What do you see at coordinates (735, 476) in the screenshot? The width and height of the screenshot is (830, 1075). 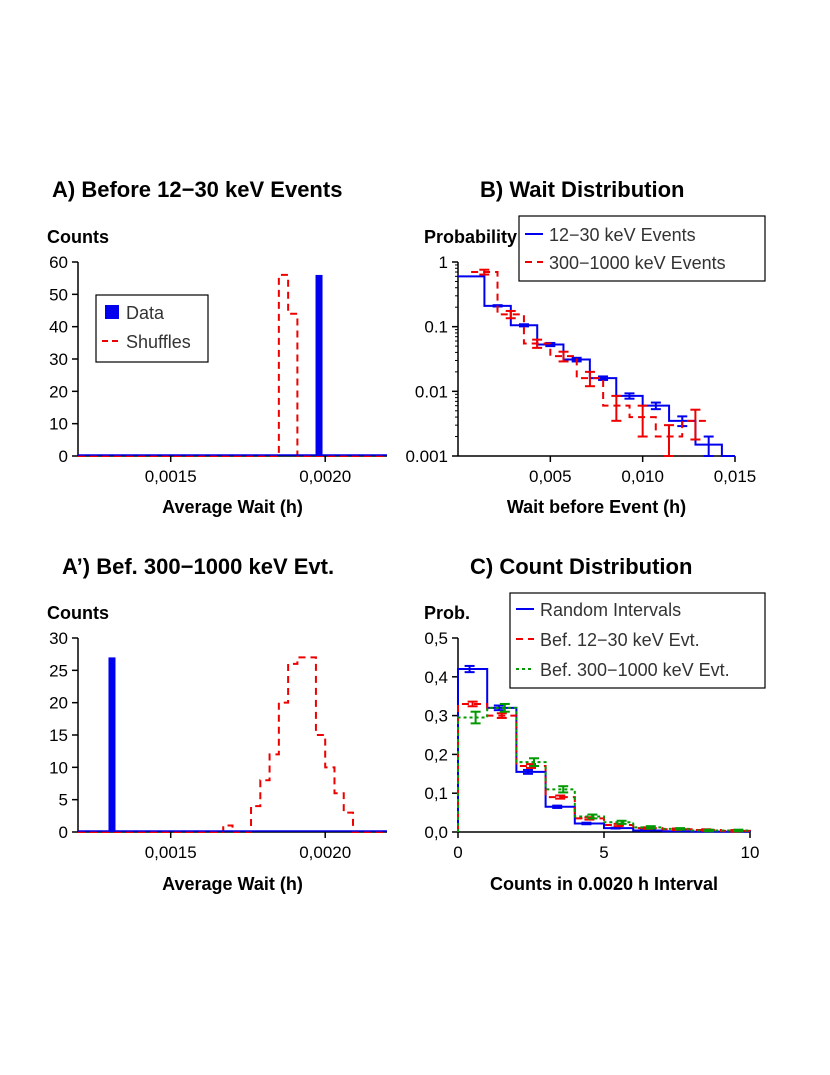 I see `x-tick-label: 0,015` at bounding box center [735, 476].